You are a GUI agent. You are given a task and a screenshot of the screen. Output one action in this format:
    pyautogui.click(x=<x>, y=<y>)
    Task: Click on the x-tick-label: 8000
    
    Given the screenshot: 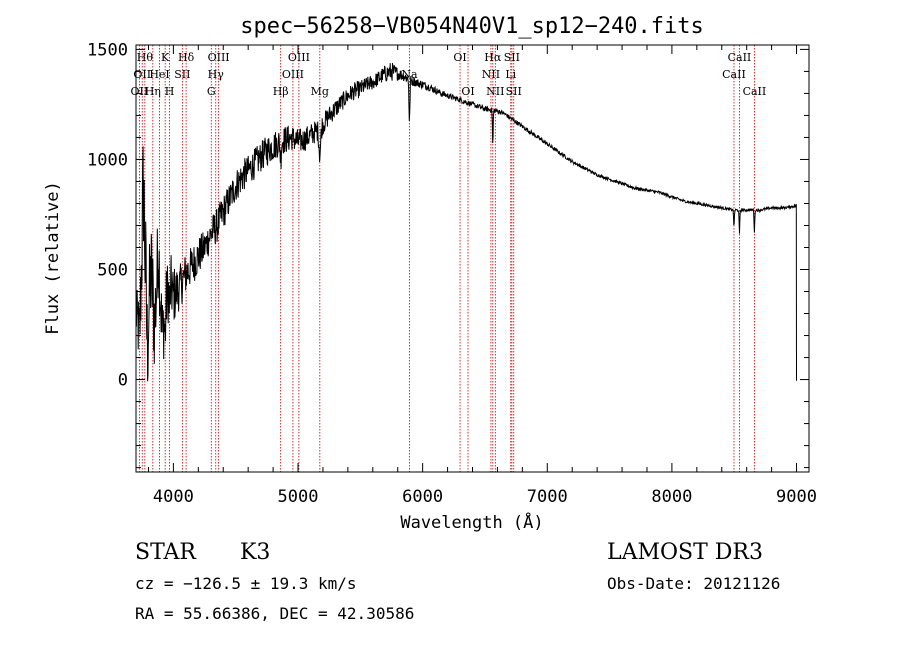 What is the action you would take?
    pyautogui.click(x=671, y=497)
    